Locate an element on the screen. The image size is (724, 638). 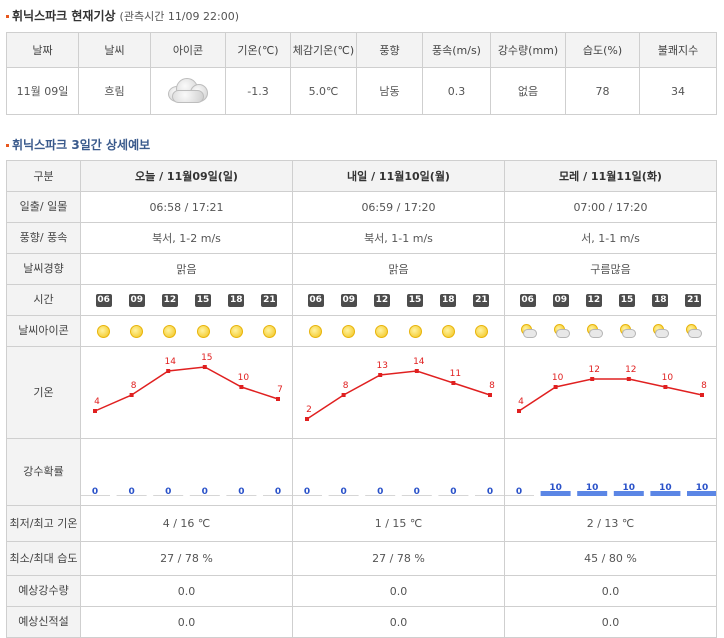
minmax-temp-value: 4 / 16 ℃ is located at coordinates (186, 523).